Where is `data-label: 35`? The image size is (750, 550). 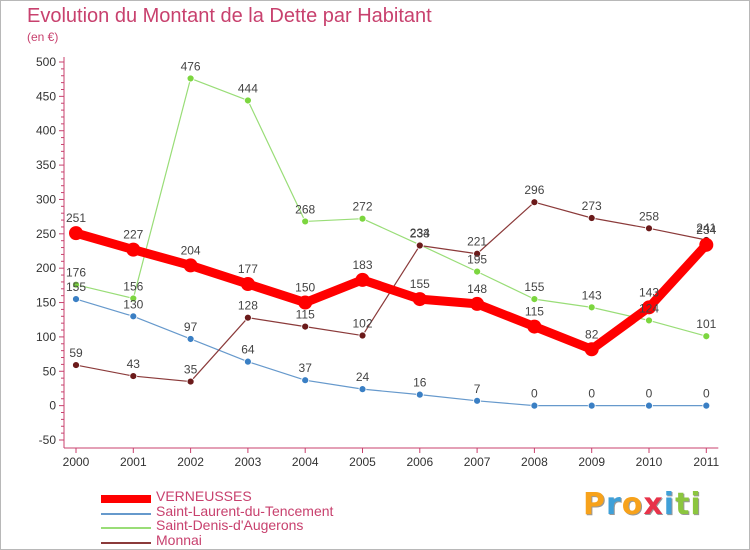
data-label: 35 is located at coordinates (191, 370).